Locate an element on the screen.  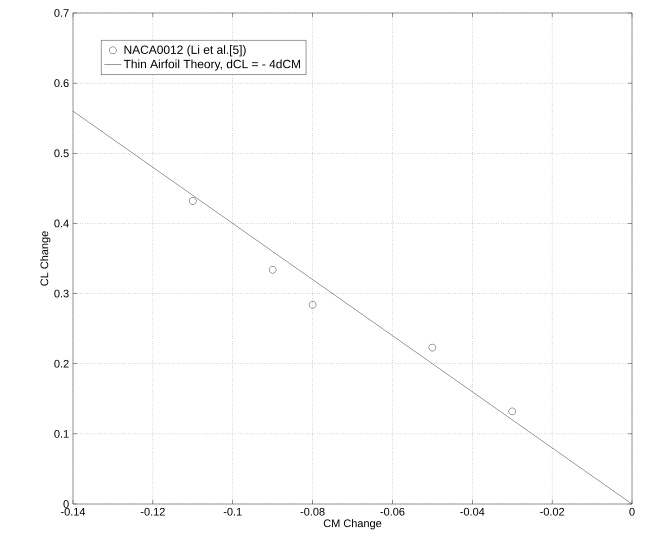
legend-label: Thin Airfoil Theory, dCL = - 4dCM is located at coordinates (212, 65).